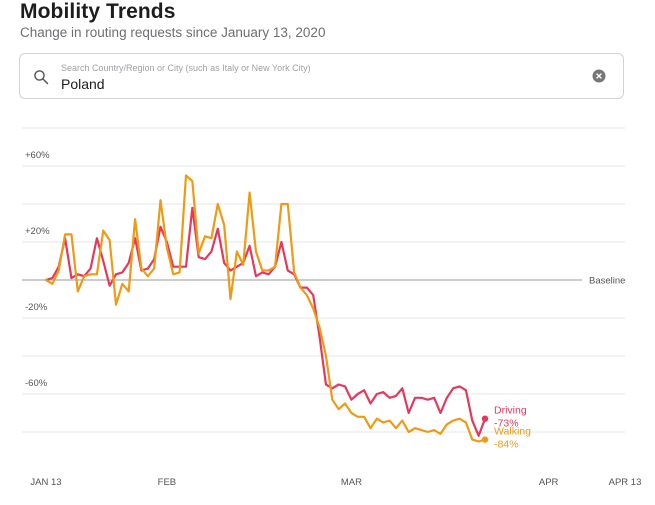 The width and height of the screenshot is (655, 505). What do you see at coordinates (45, 482) in the screenshot?
I see `x-tick-label: JAN 13` at bounding box center [45, 482].